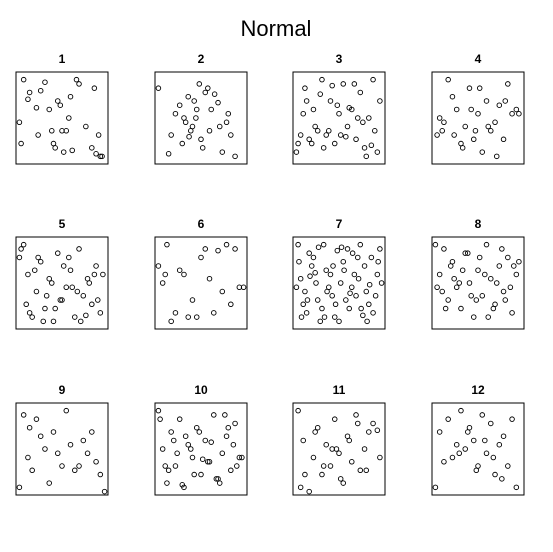 The image size is (553, 552). I want to click on main-title: Normal, so click(276, 28).